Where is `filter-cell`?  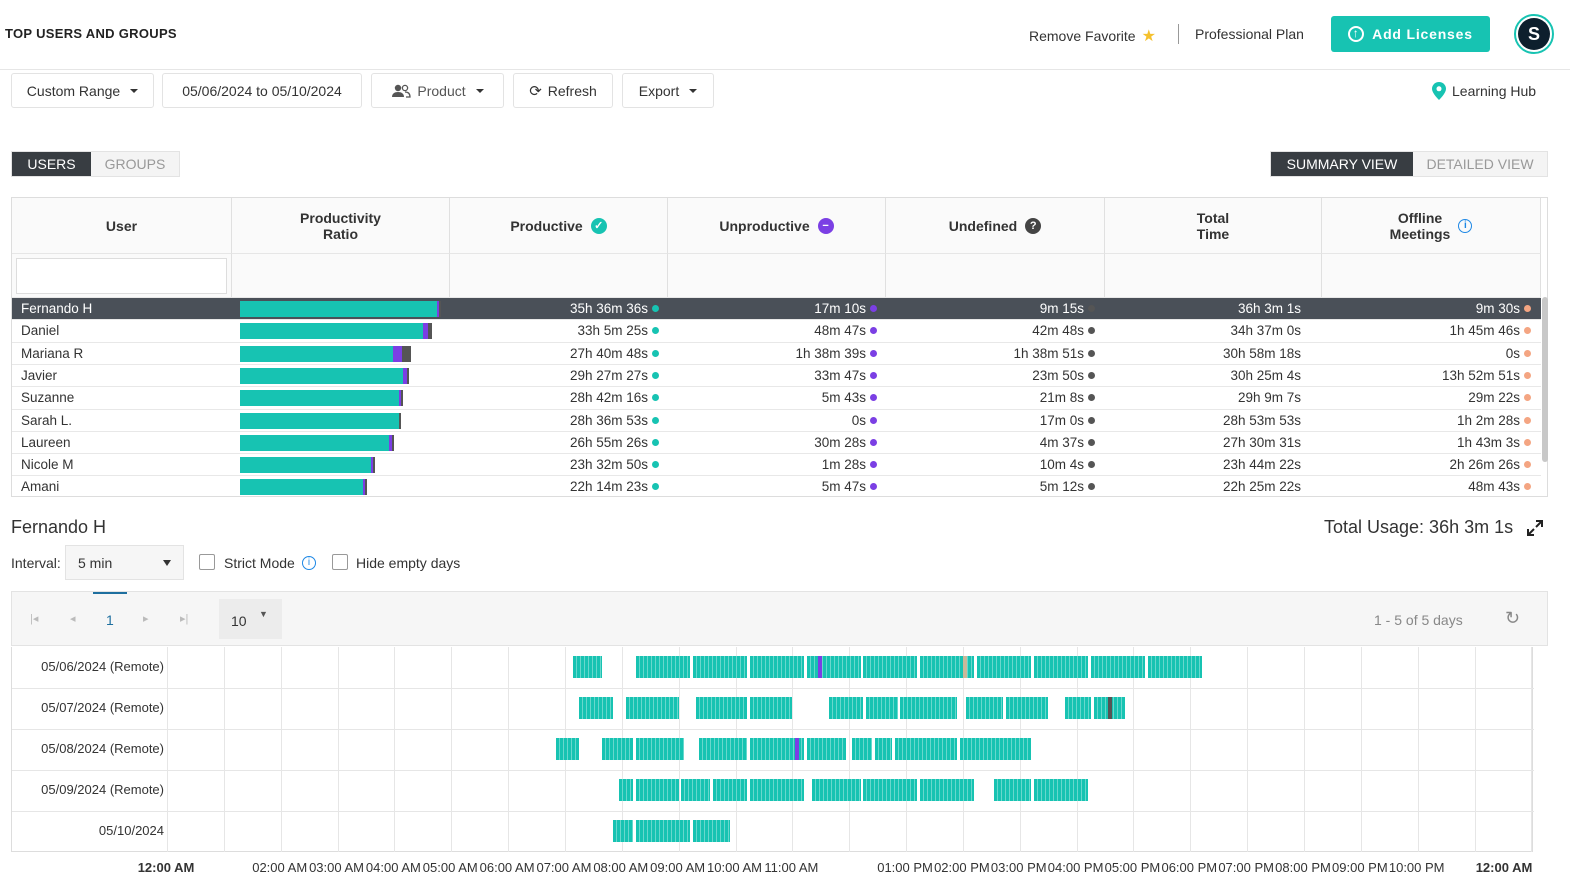
filter-cell is located at coordinates (777, 275).